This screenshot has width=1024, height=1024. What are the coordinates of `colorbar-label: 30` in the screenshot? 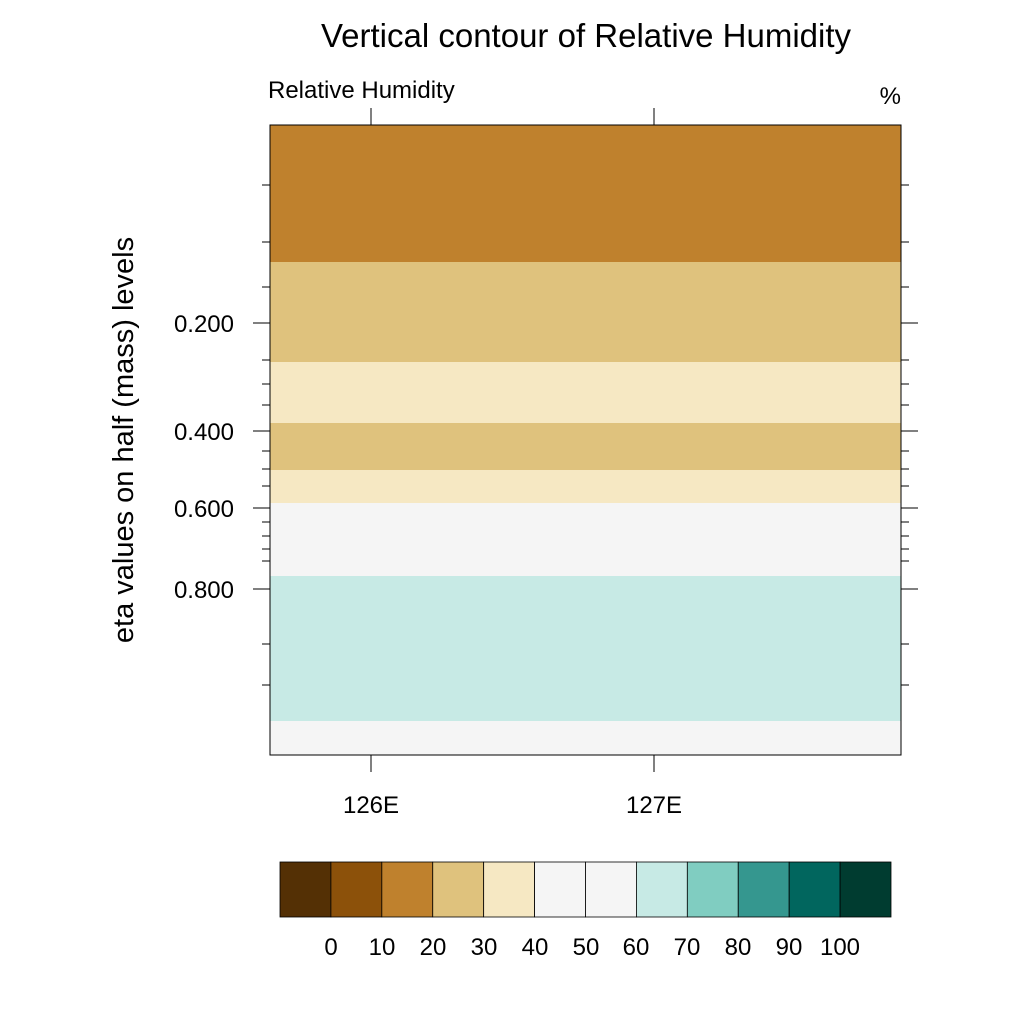 It's located at (484, 947).